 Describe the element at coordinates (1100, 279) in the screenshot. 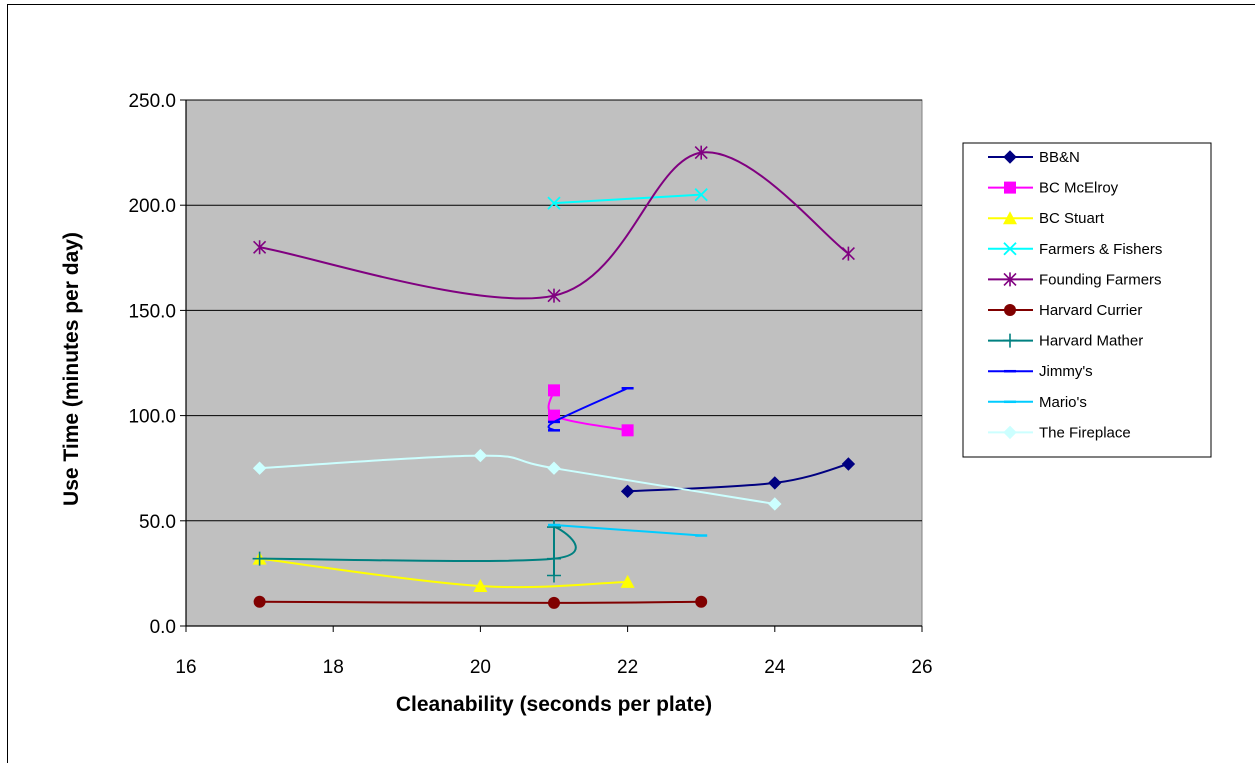

I see `legend-label: Founding Farmers` at that location.